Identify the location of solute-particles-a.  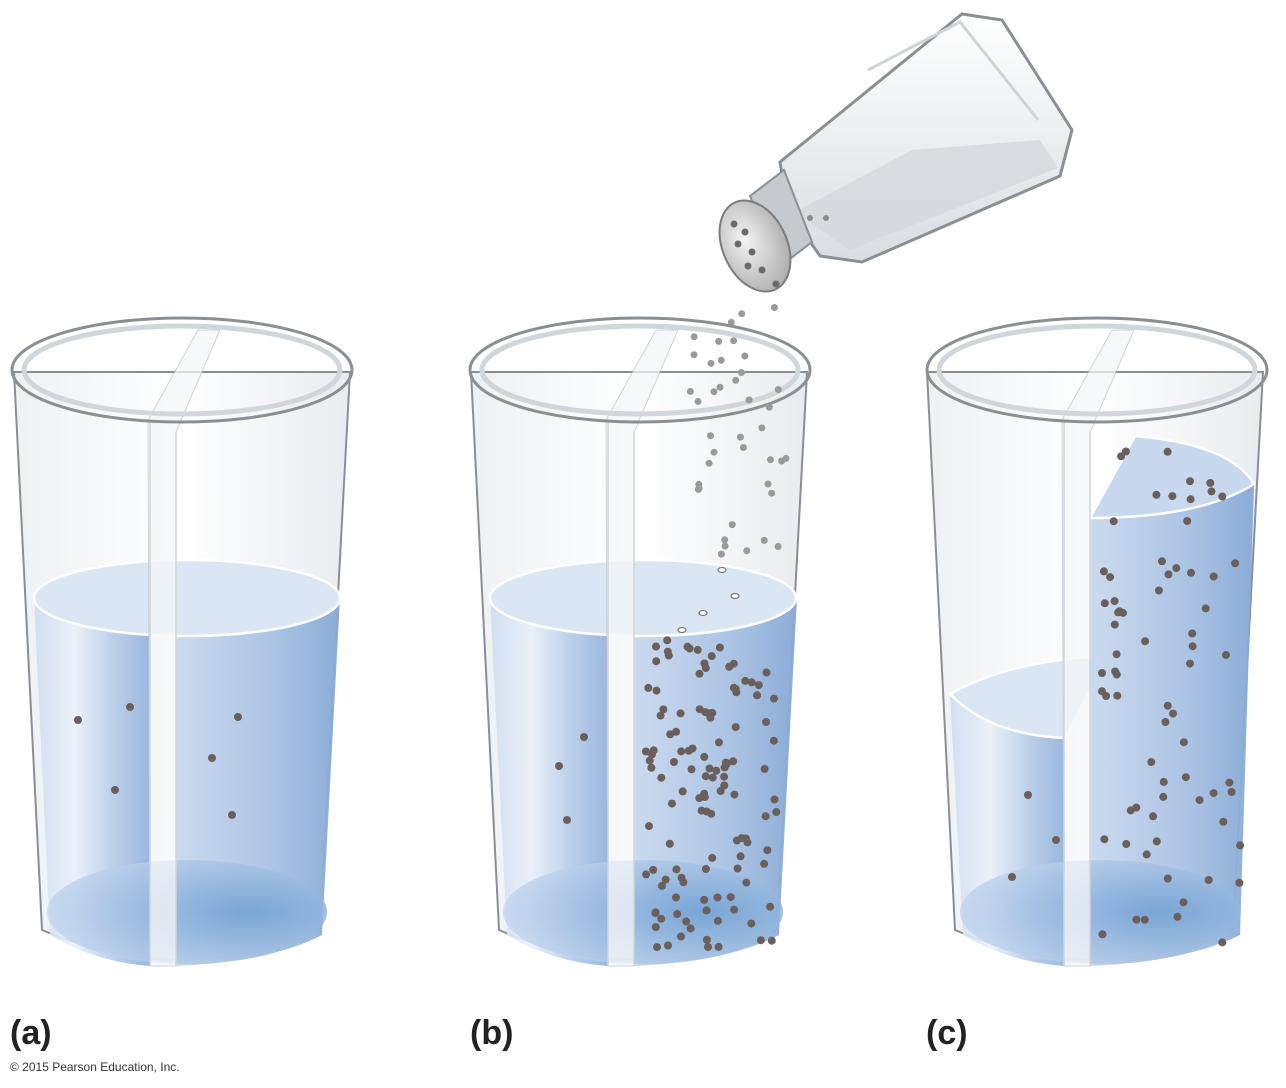
(158, 761).